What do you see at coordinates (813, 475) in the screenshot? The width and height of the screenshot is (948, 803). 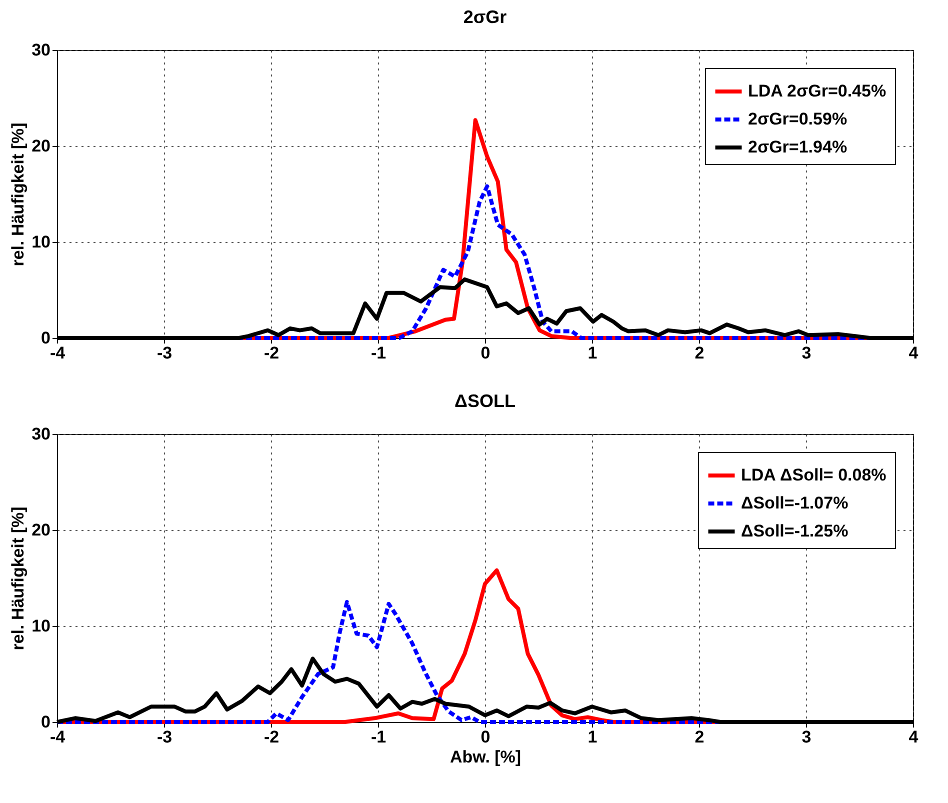 I see `legend-label: LDA ΔSoll= 0.08%` at bounding box center [813, 475].